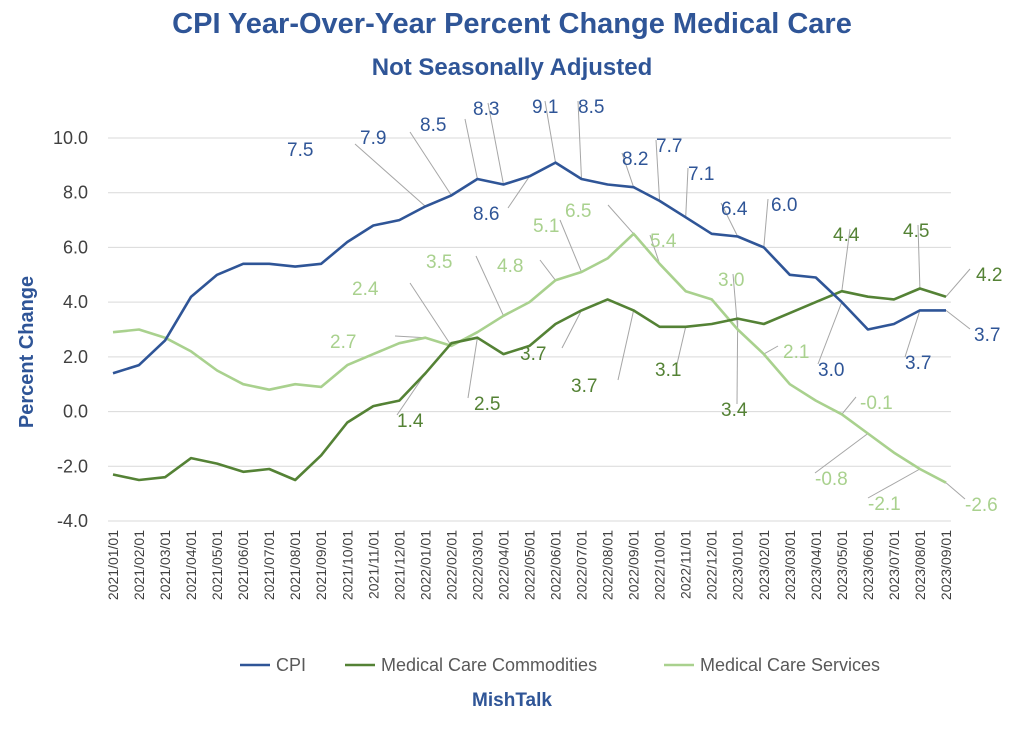  I want to click on x-tick-label: 2023/03/01, so click(790, 565).